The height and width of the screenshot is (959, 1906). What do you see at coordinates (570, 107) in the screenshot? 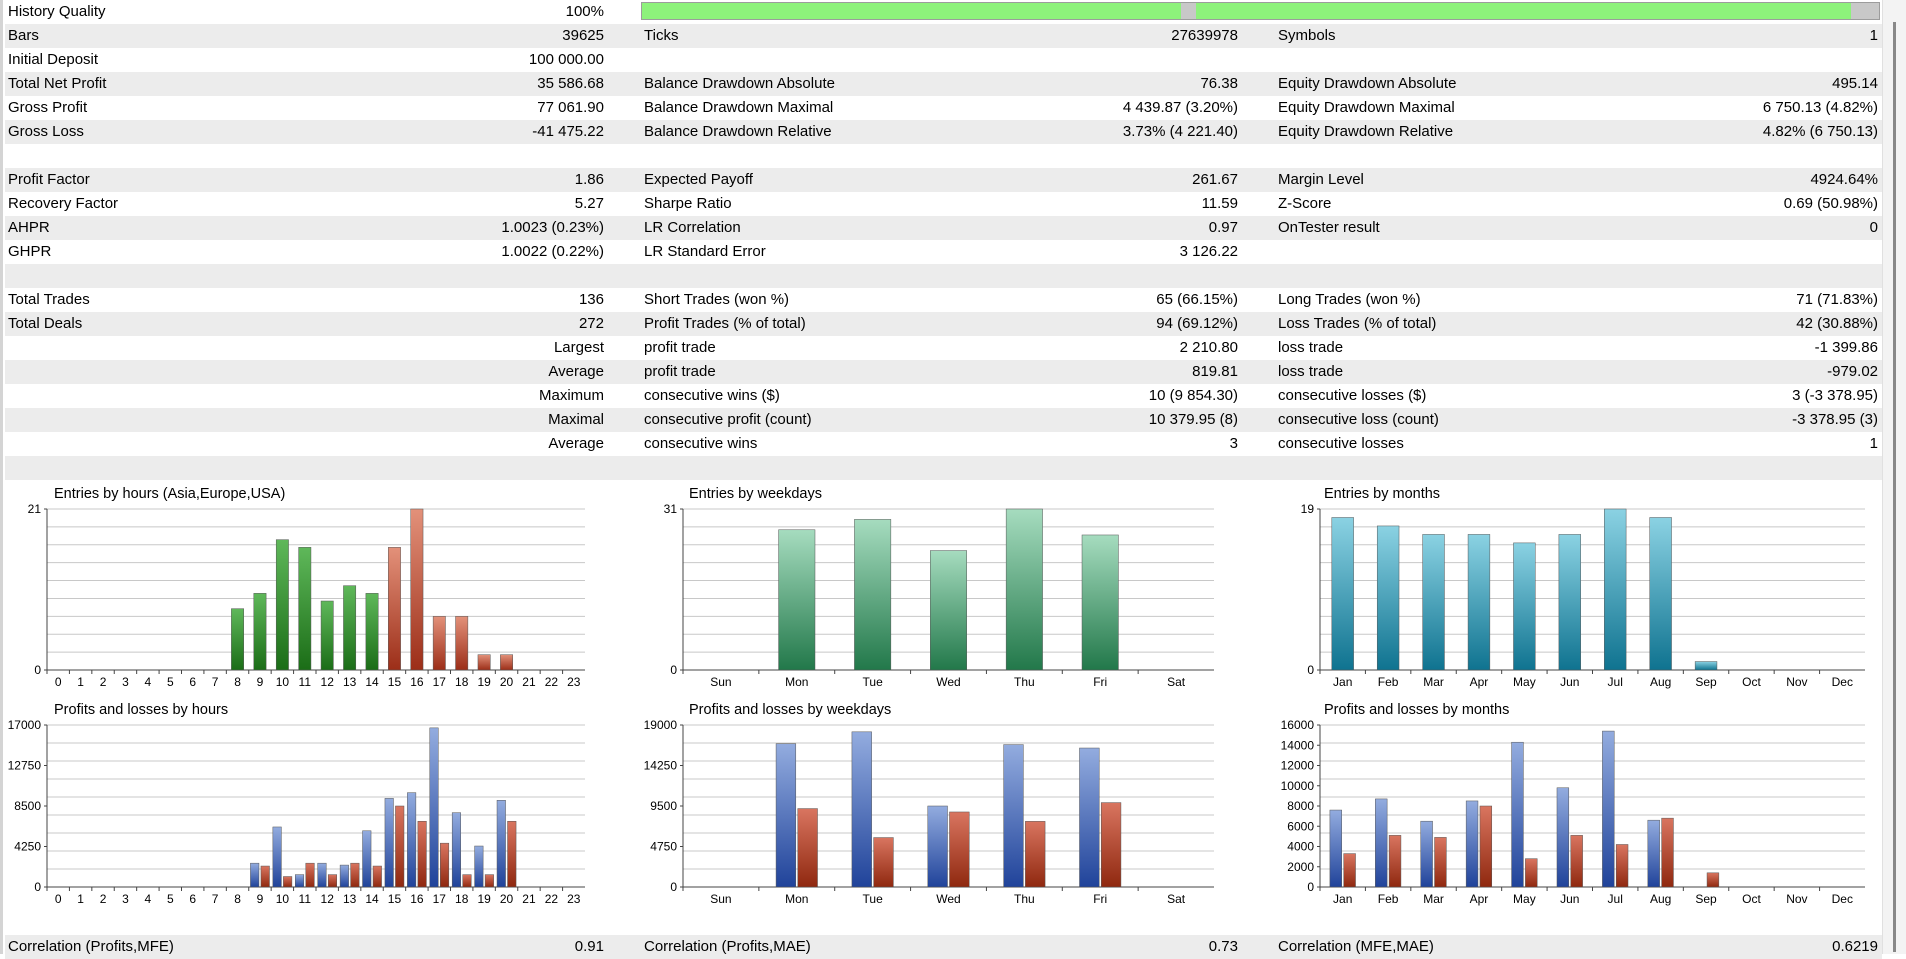
I see `stat-value: 77 061.90` at bounding box center [570, 107].